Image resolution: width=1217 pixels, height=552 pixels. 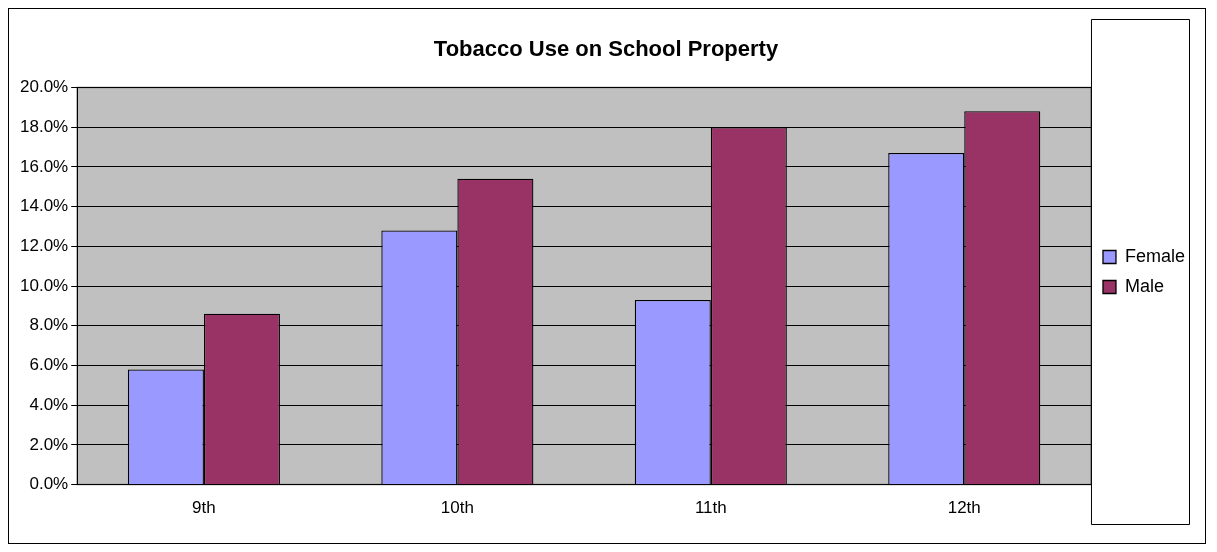 I want to click on y-tick-label: 0.0%, so click(x=49, y=484).